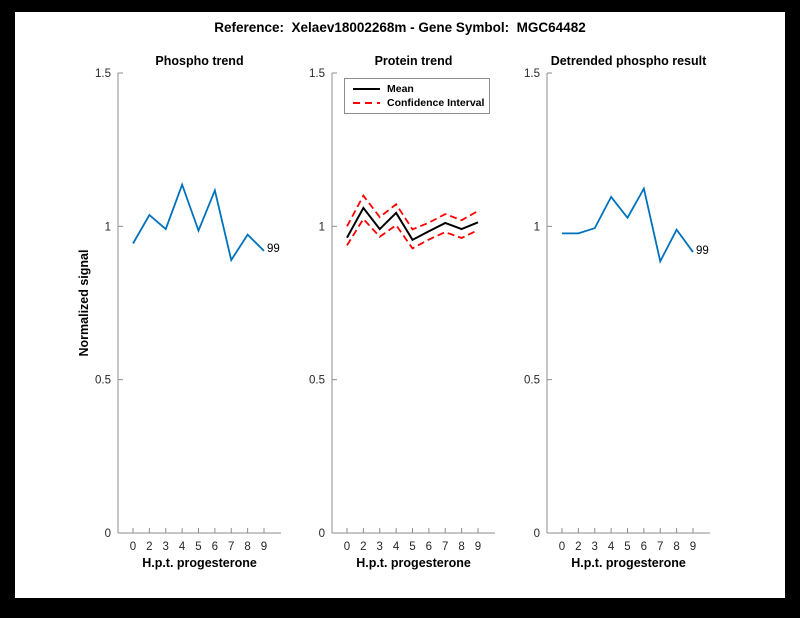  Describe the element at coordinates (628, 61) in the screenshot. I see `subplot-title-detrended-result: Detrended phospho result` at that location.